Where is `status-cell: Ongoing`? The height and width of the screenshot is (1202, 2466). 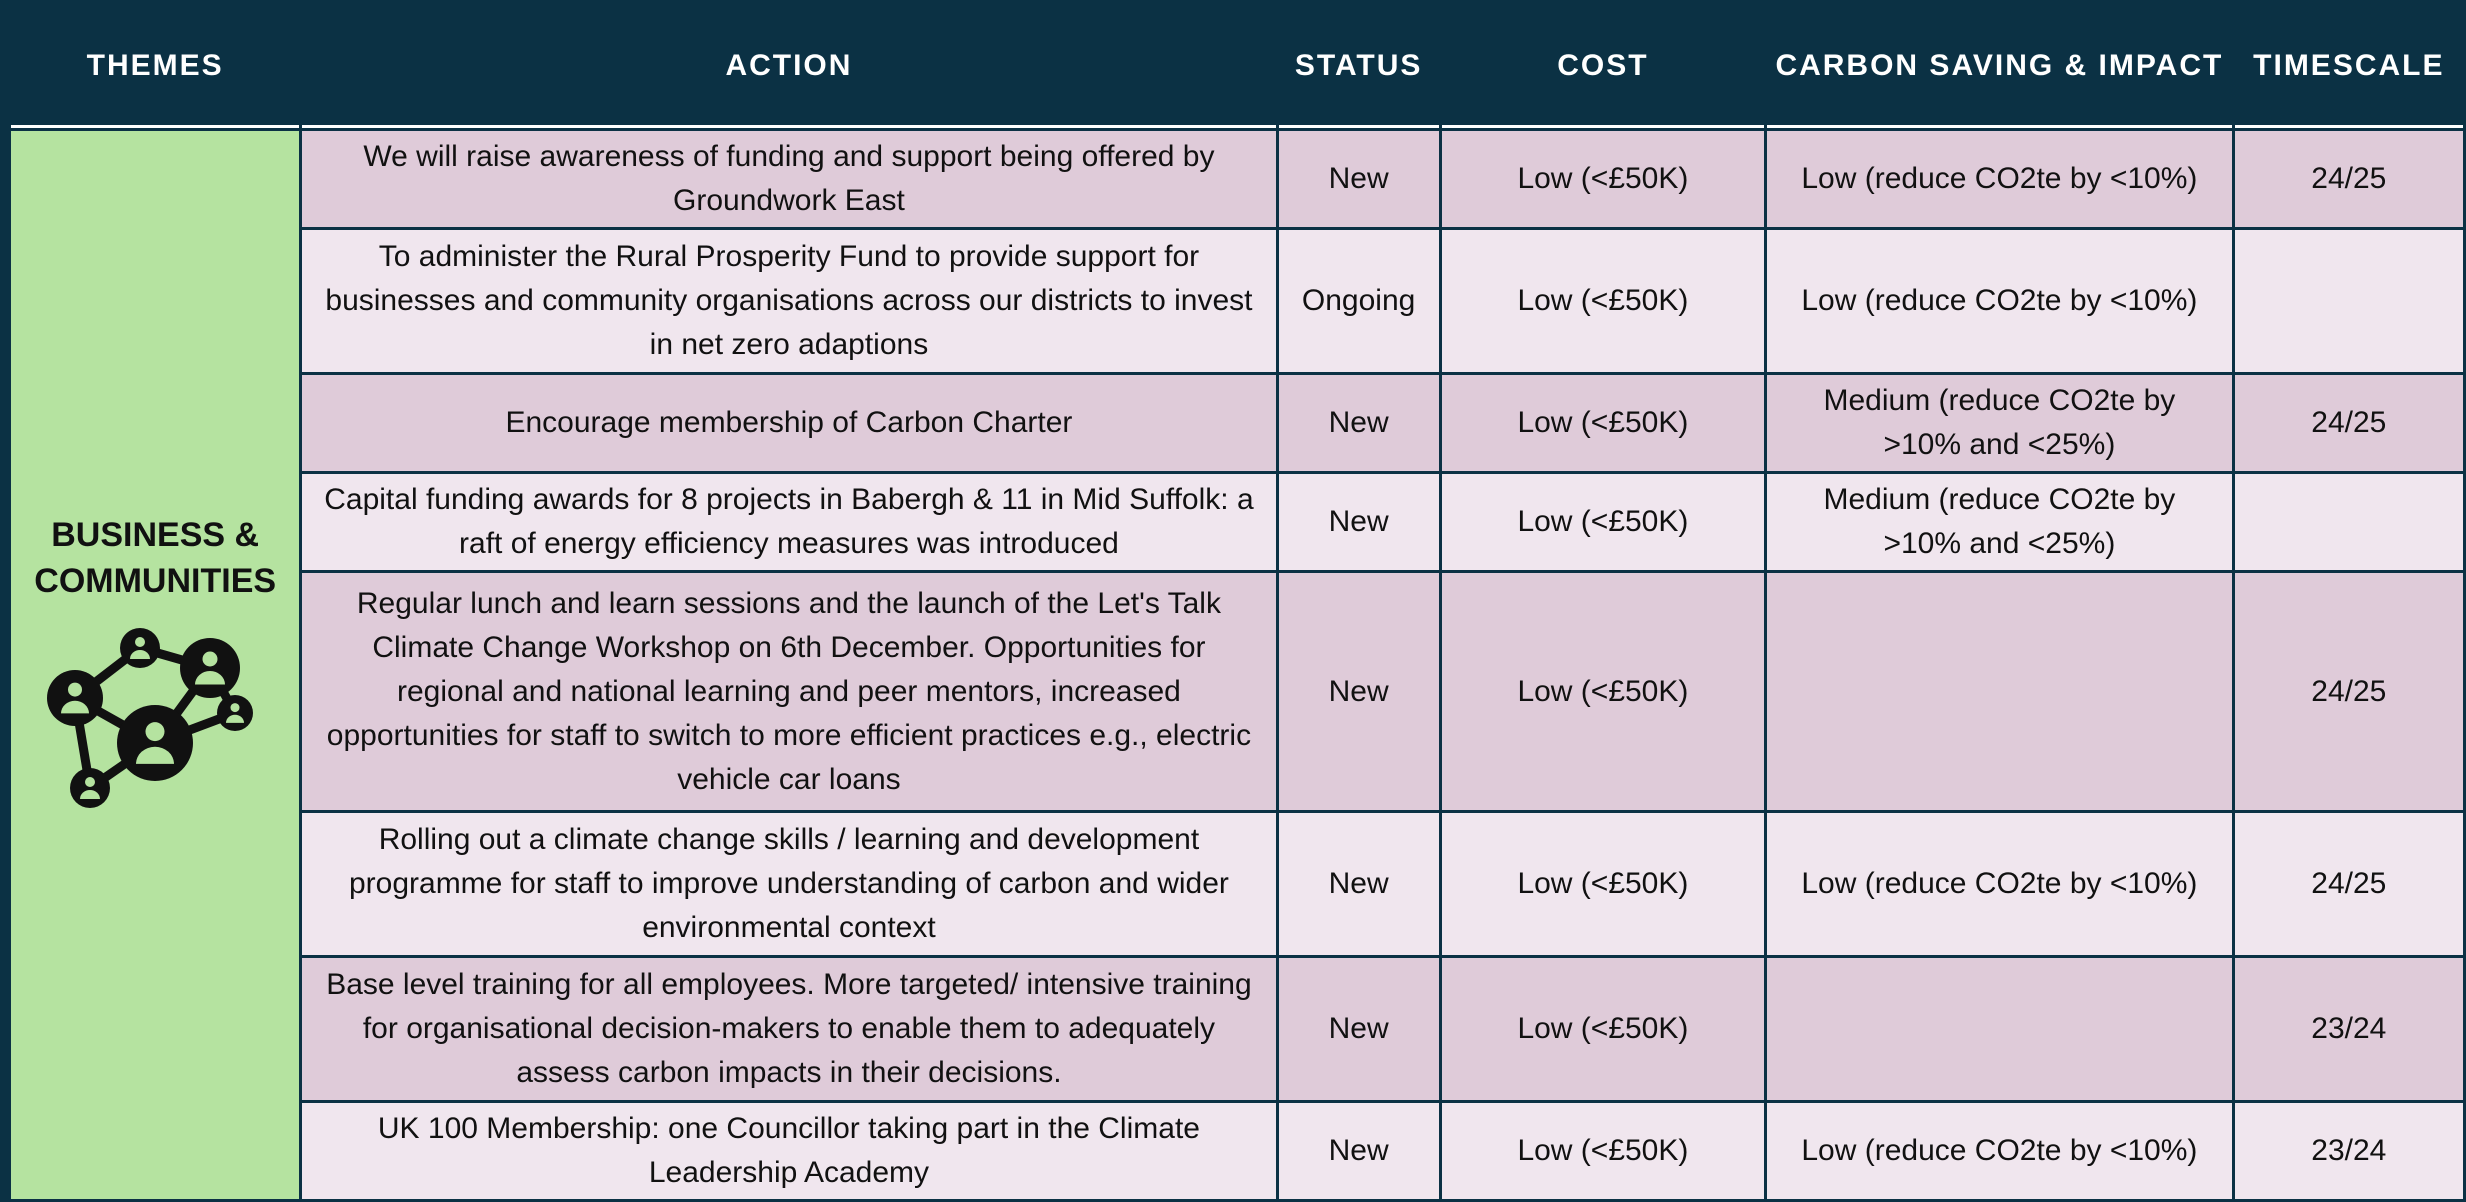 status-cell: Ongoing is located at coordinates (1358, 301).